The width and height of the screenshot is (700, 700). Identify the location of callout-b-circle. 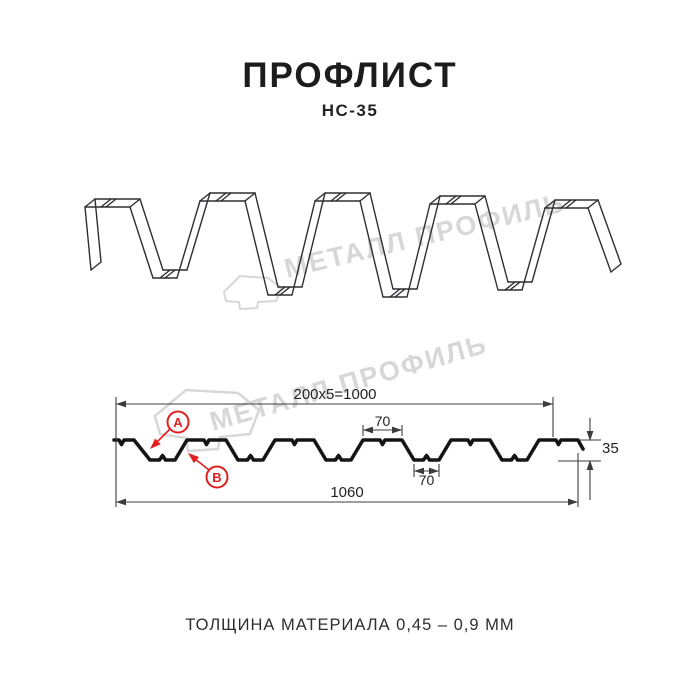
(217, 477).